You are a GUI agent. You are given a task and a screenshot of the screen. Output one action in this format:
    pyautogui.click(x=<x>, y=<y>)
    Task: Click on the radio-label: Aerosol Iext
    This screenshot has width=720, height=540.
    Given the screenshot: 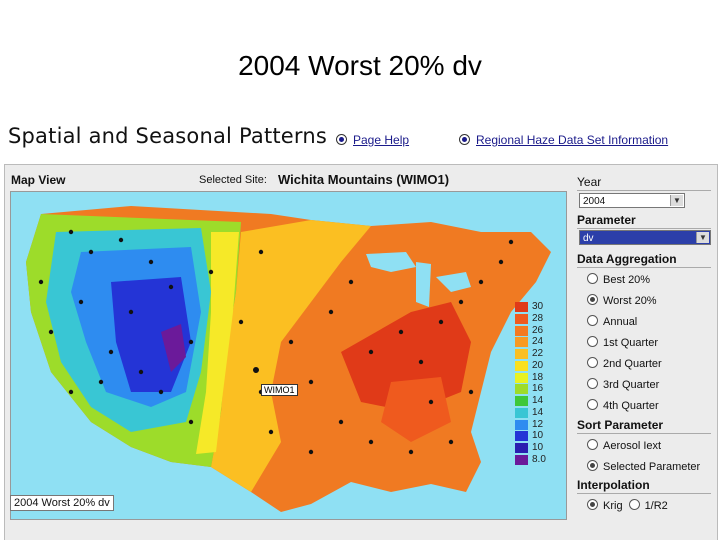 What is the action you would take?
    pyautogui.click(x=632, y=446)
    